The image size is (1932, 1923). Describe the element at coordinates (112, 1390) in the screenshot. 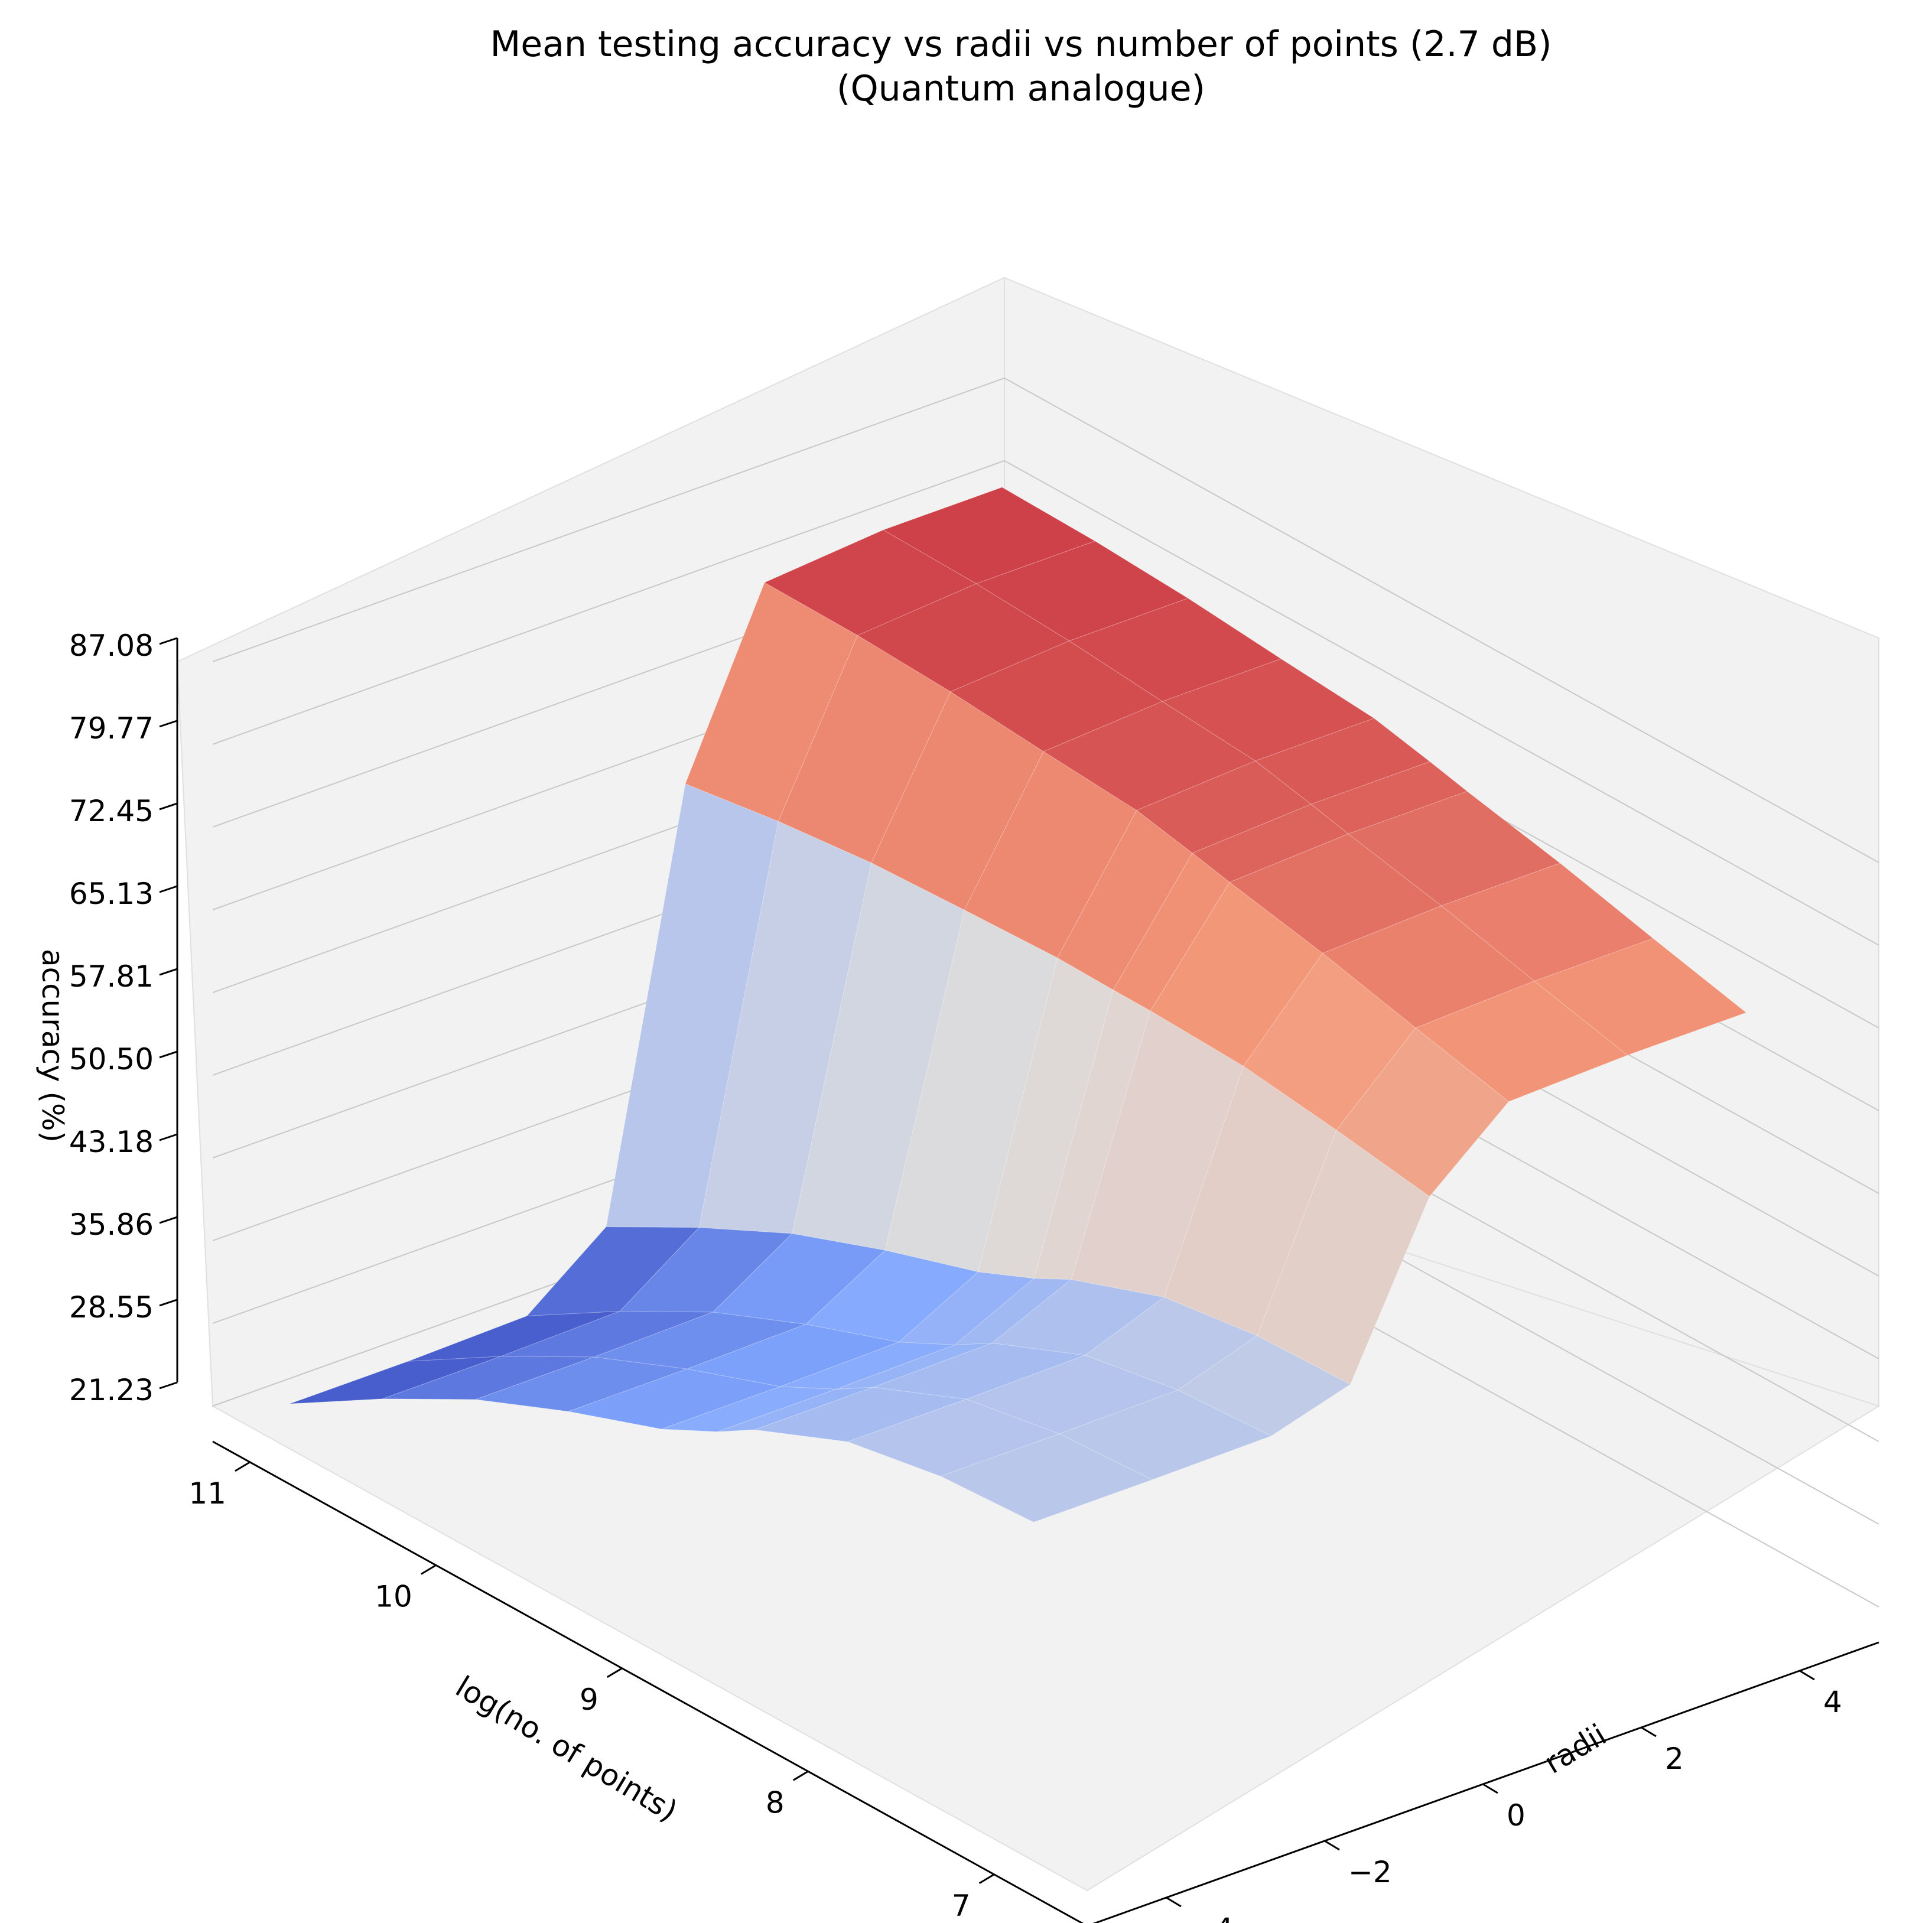

I see `z-tick-label: 21.23` at that location.